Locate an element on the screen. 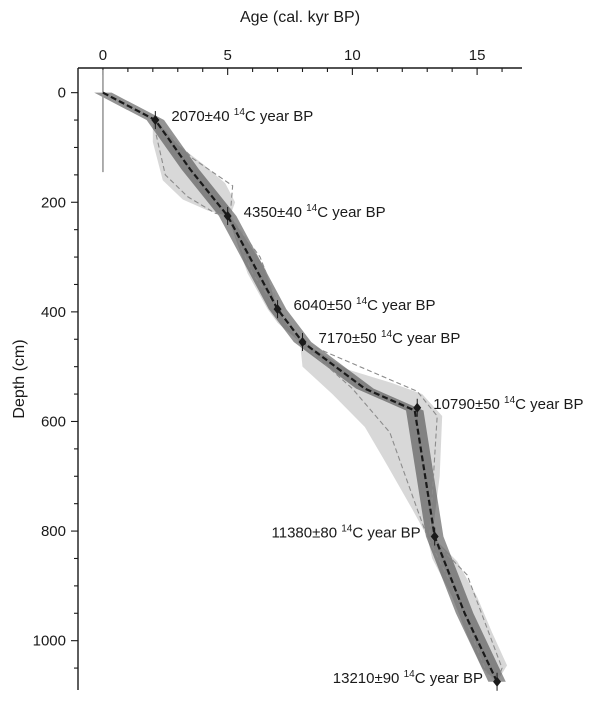  date-label: 2070±40 14C year BP is located at coordinates (242, 116).